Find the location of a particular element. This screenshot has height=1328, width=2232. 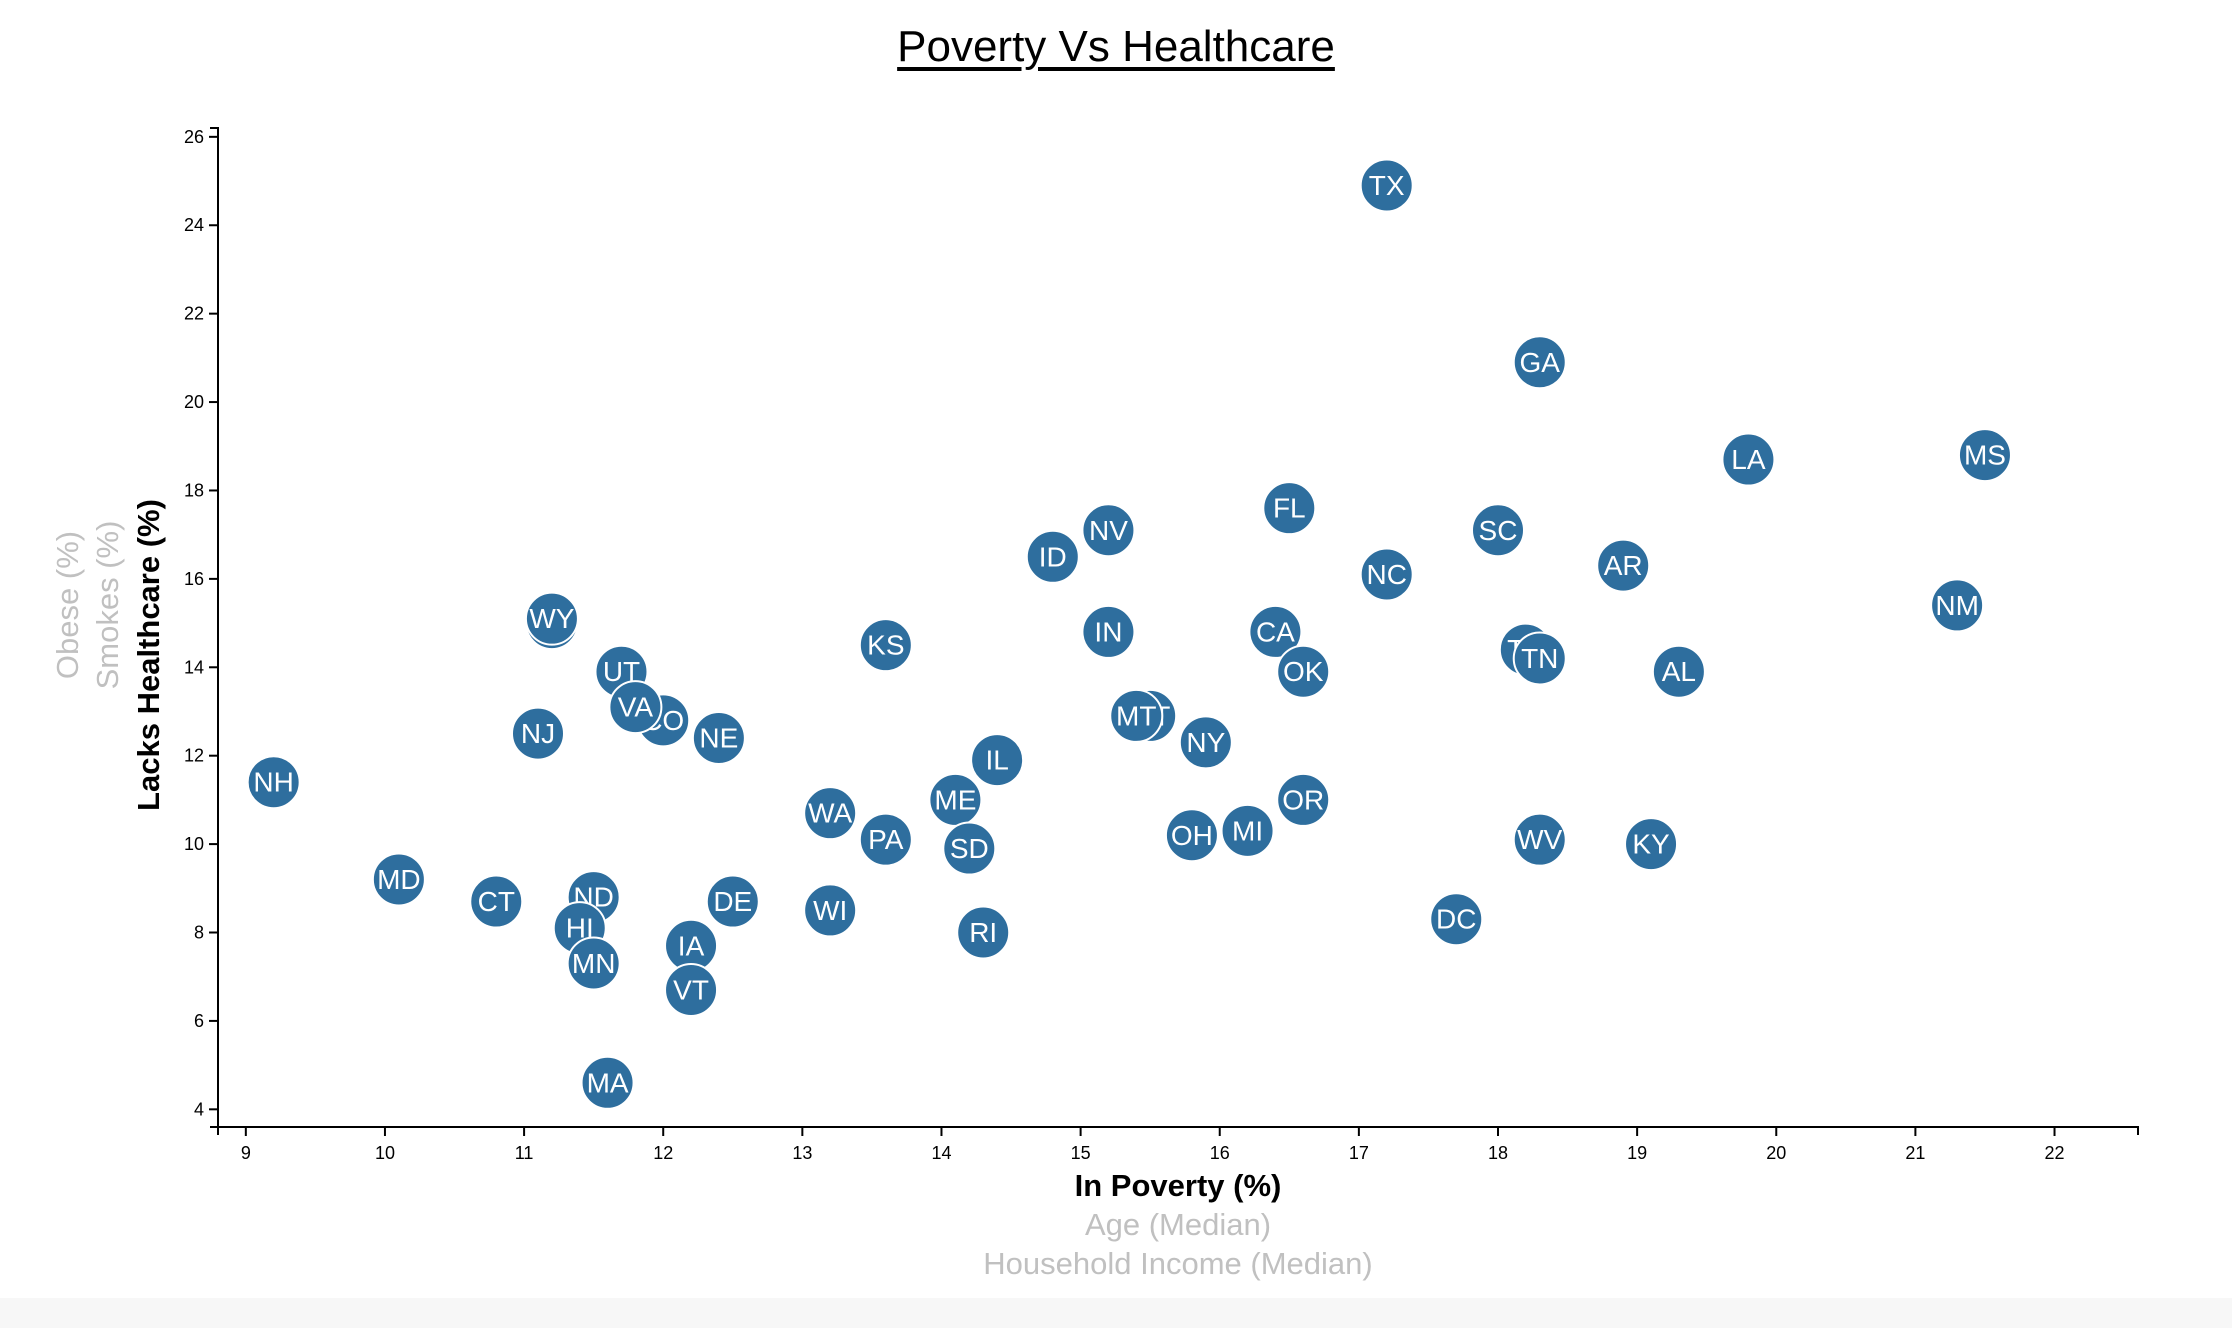

state-point-nv: NV is located at coordinates (1108, 530).